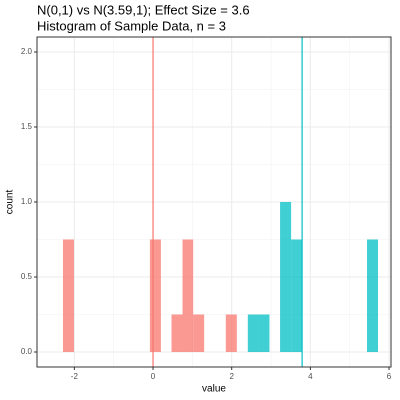 This screenshot has height=400, width=400. What do you see at coordinates (214, 389) in the screenshot?
I see `x-axis-label: value` at bounding box center [214, 389].